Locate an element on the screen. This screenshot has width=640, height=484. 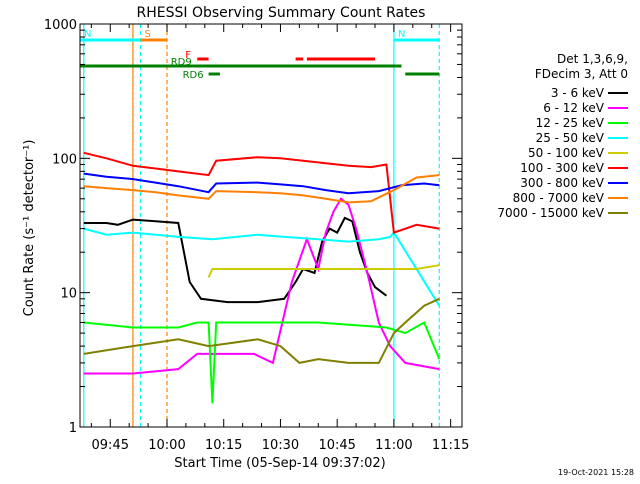
flag-label-2: N is located at coordinates (401, 34).